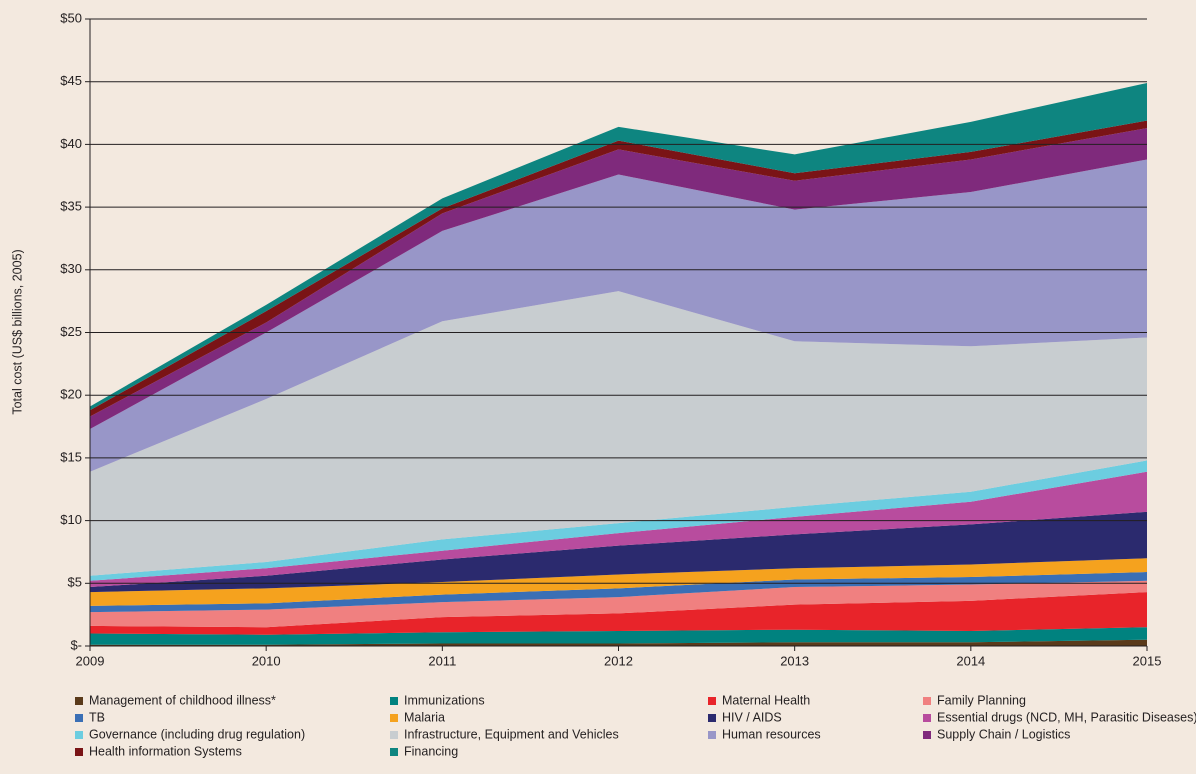 Image resolution: width=1196 pixels, height=774 pixels. What do you see at coordinates (431, 751) in the screenshot?
I see `legend-label: Financing` at bounding box center [431, 751].